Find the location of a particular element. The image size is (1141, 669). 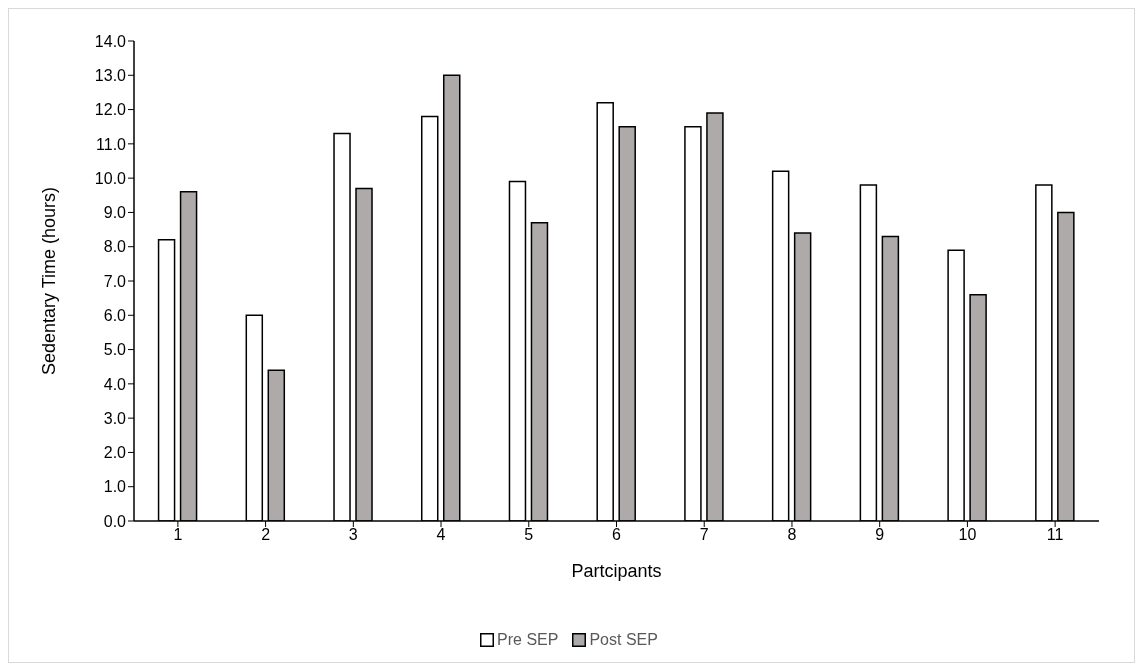

y-tick-label: 1.0 is located at coordinates (115, 487).